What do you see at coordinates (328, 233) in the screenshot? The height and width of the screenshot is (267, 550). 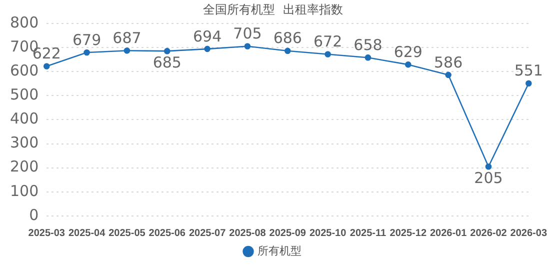 I see `x-tick-label: 2025-10` at bounding box center [328, 233].